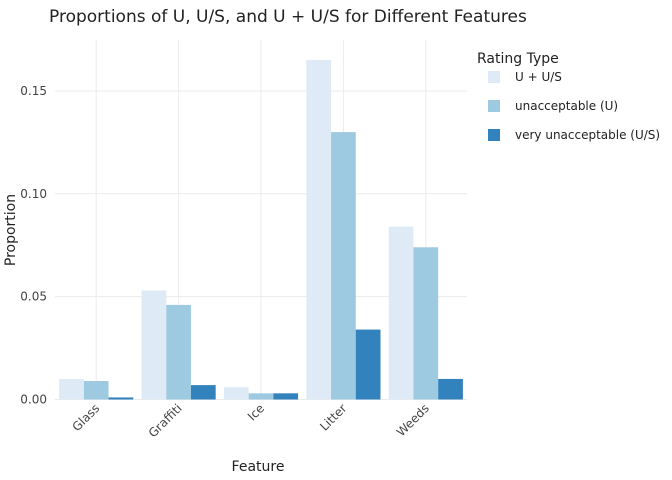  What do you see at coordinates (33, 91) in the screenshot?
I see `y-tick-label: 0.15` at bounding box center [33, 91].